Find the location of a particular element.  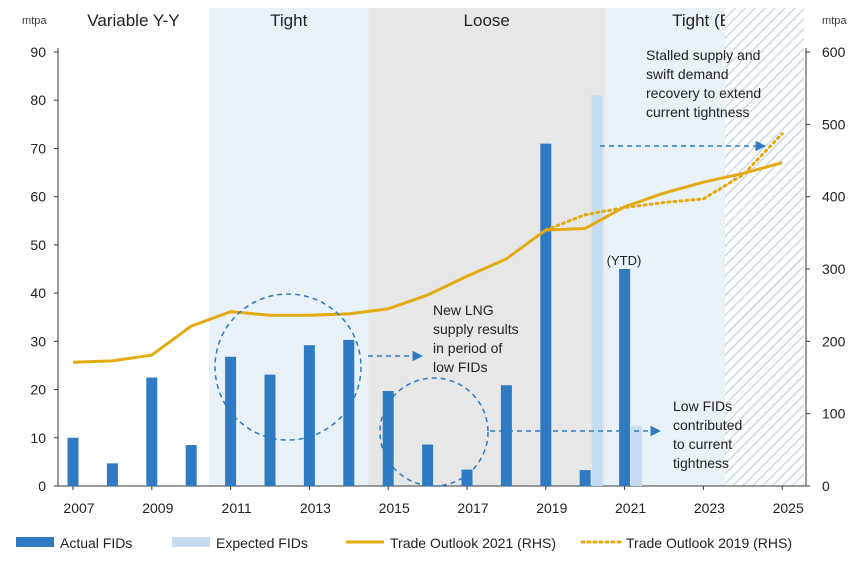

x-tick-label: 2013 is located at coordinates (315, 508).